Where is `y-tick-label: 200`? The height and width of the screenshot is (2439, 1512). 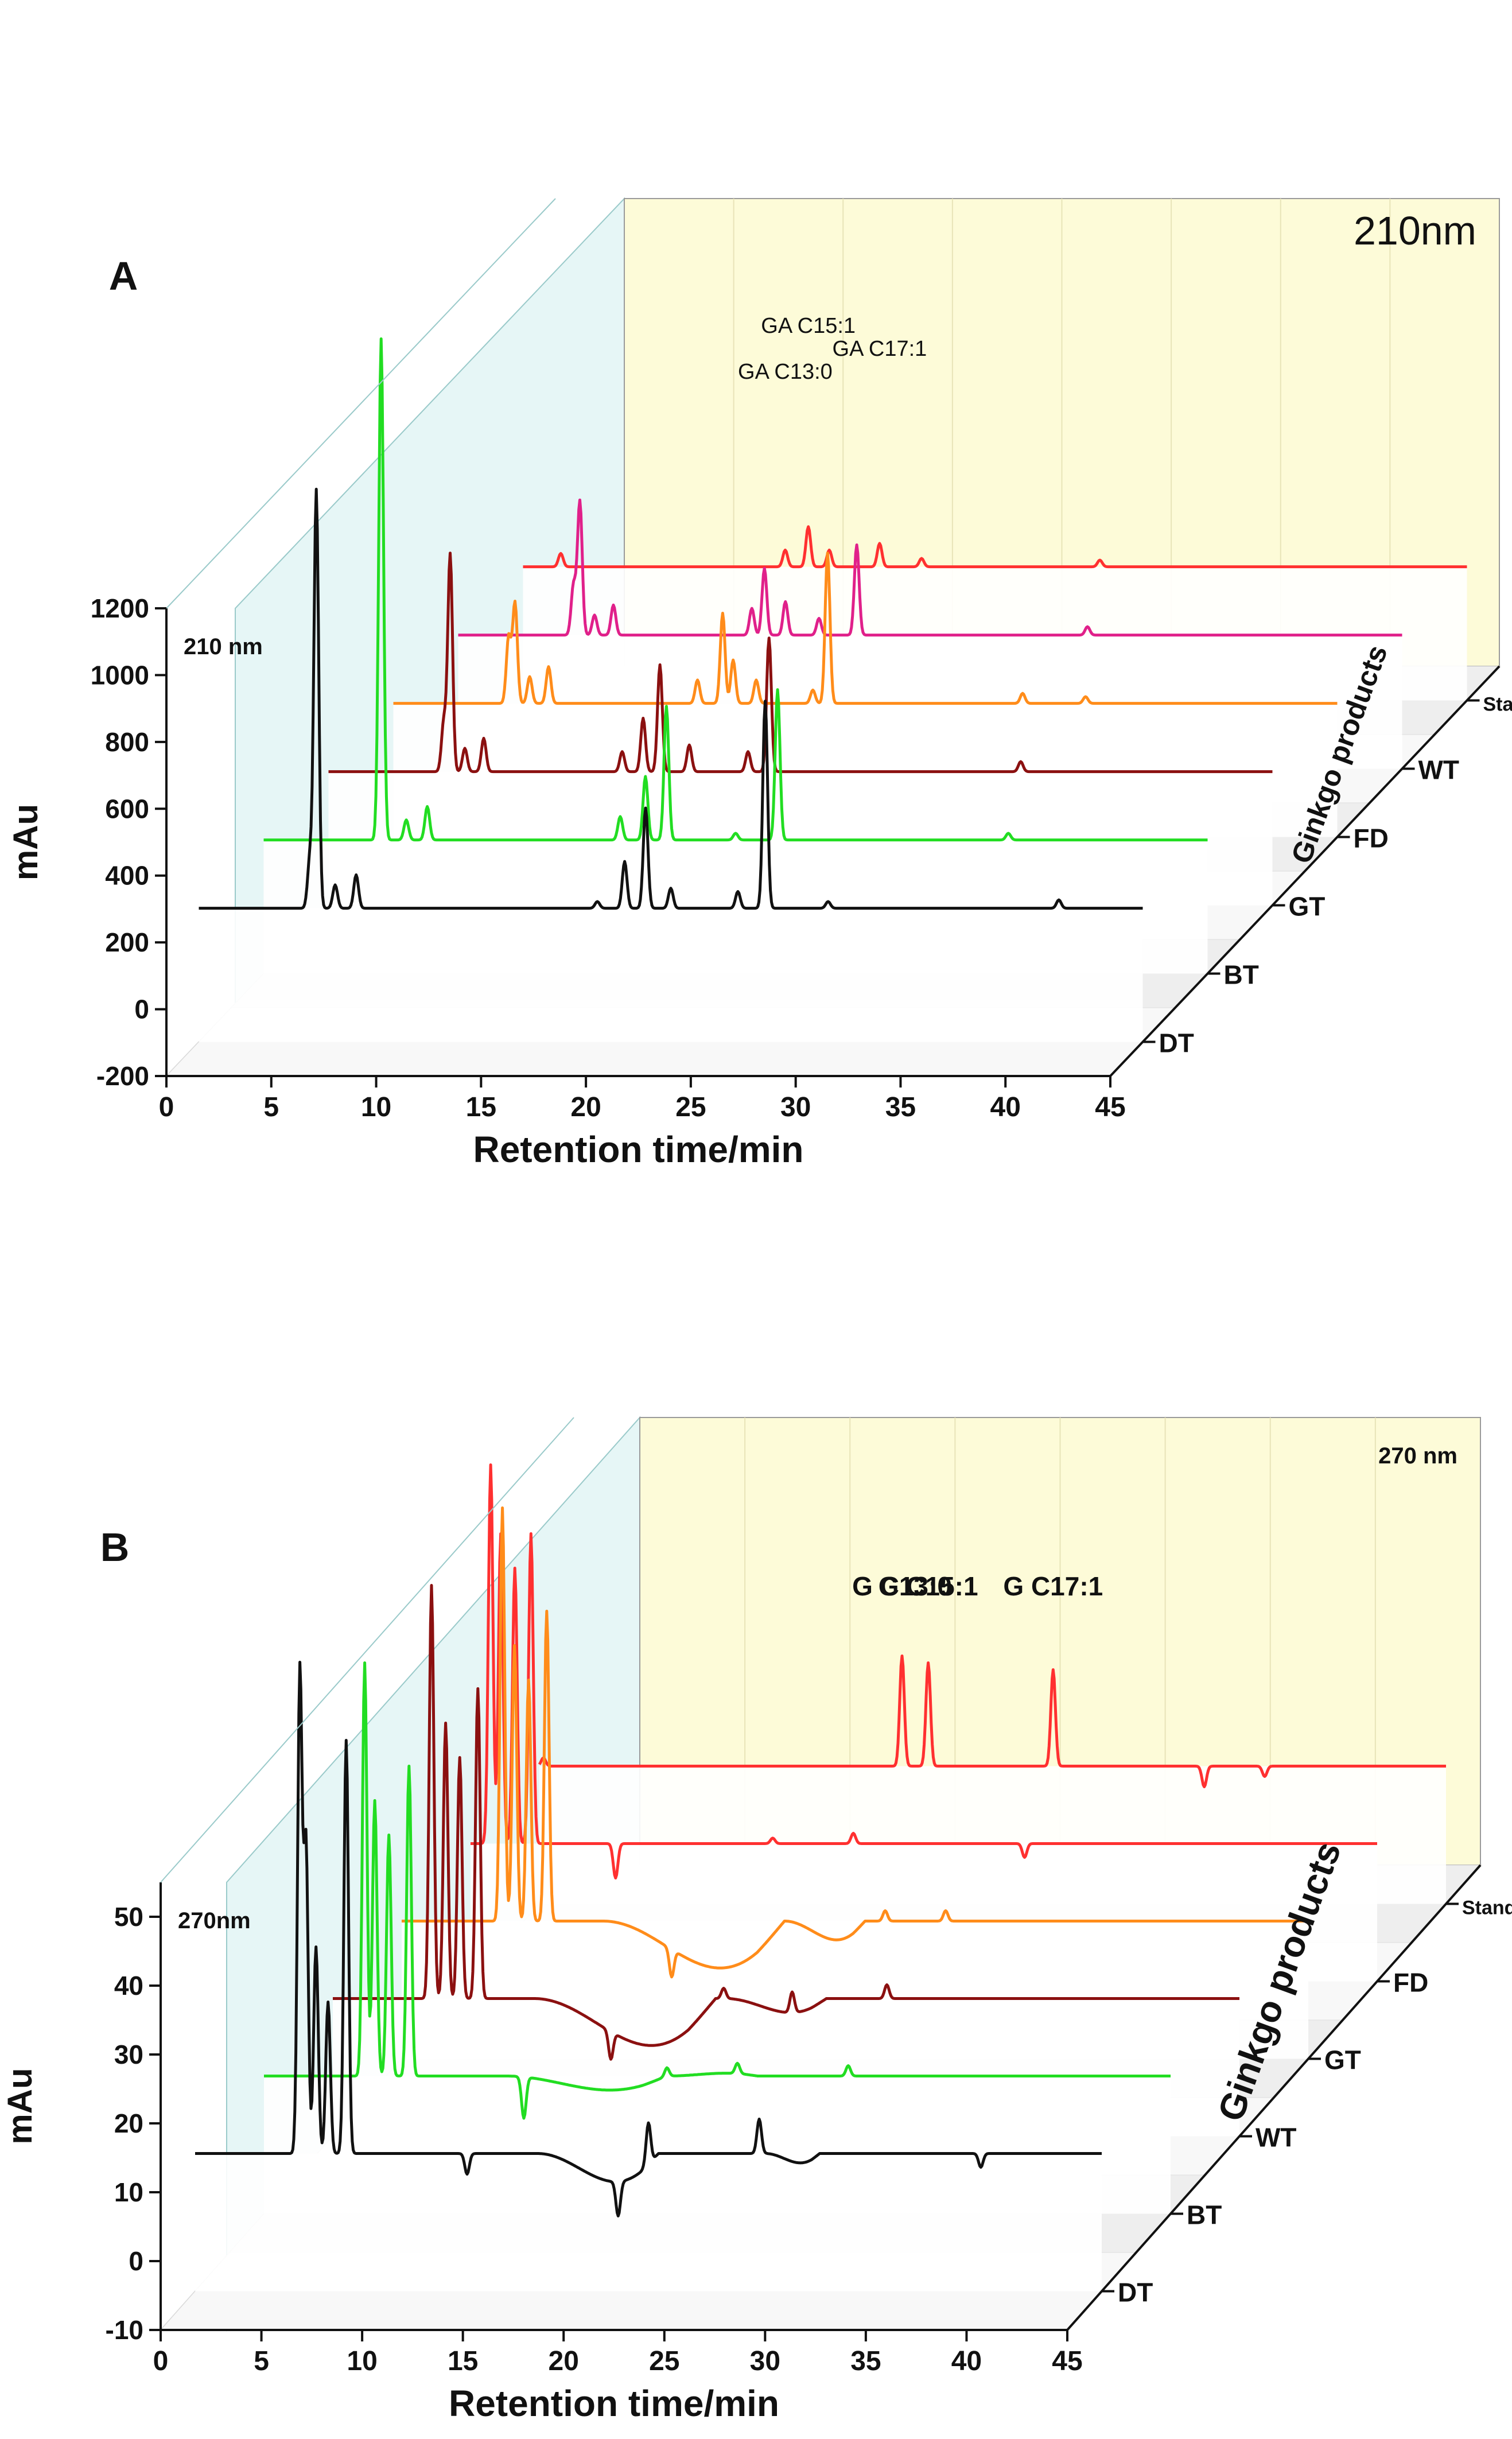
y-tick-label: 200 is located at coordinates (127, 942).